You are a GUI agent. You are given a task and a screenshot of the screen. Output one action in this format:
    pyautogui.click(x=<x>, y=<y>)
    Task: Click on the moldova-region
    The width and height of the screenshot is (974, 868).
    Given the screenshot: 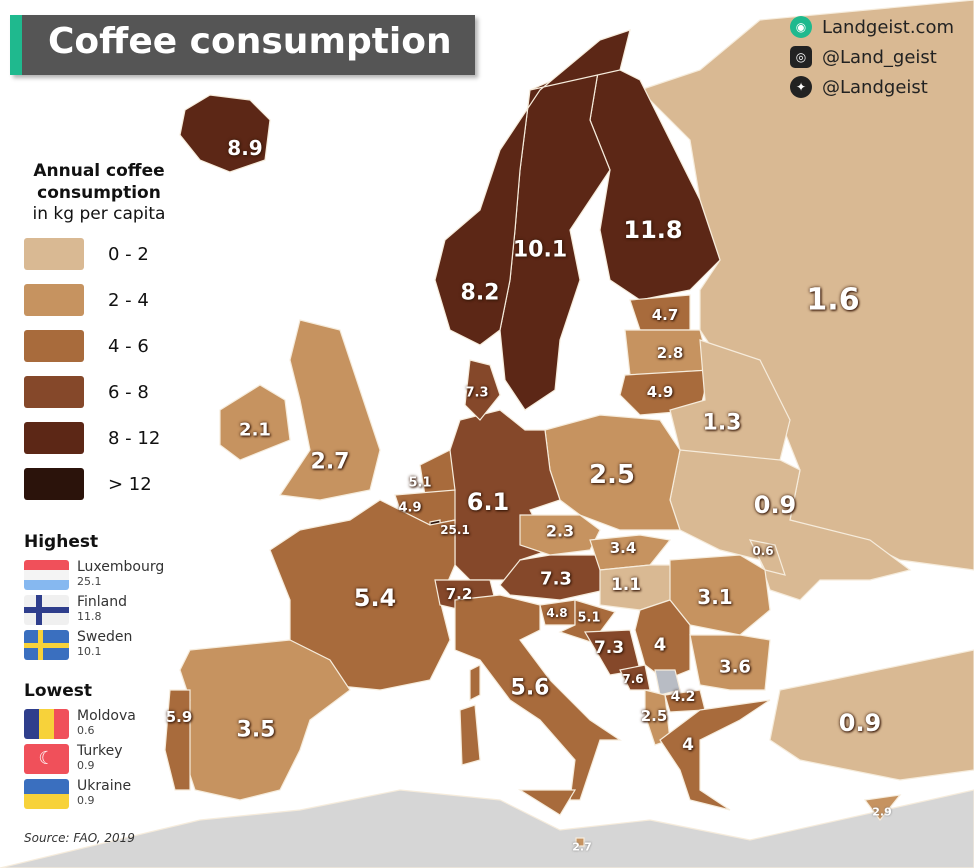 What is the action you would take?
    pyautogui.click(x=767, y=557)
    